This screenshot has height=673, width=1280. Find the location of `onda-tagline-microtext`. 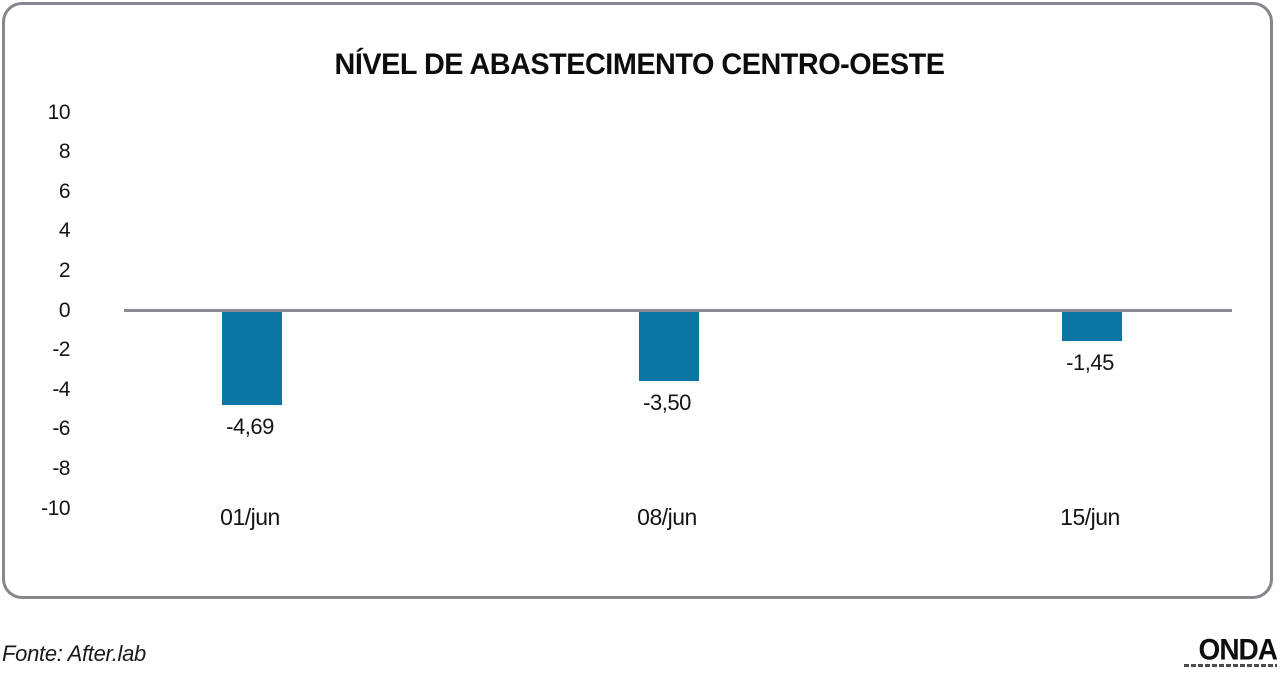

onda-tagline-microtext is located at coordinates (1230, 665).